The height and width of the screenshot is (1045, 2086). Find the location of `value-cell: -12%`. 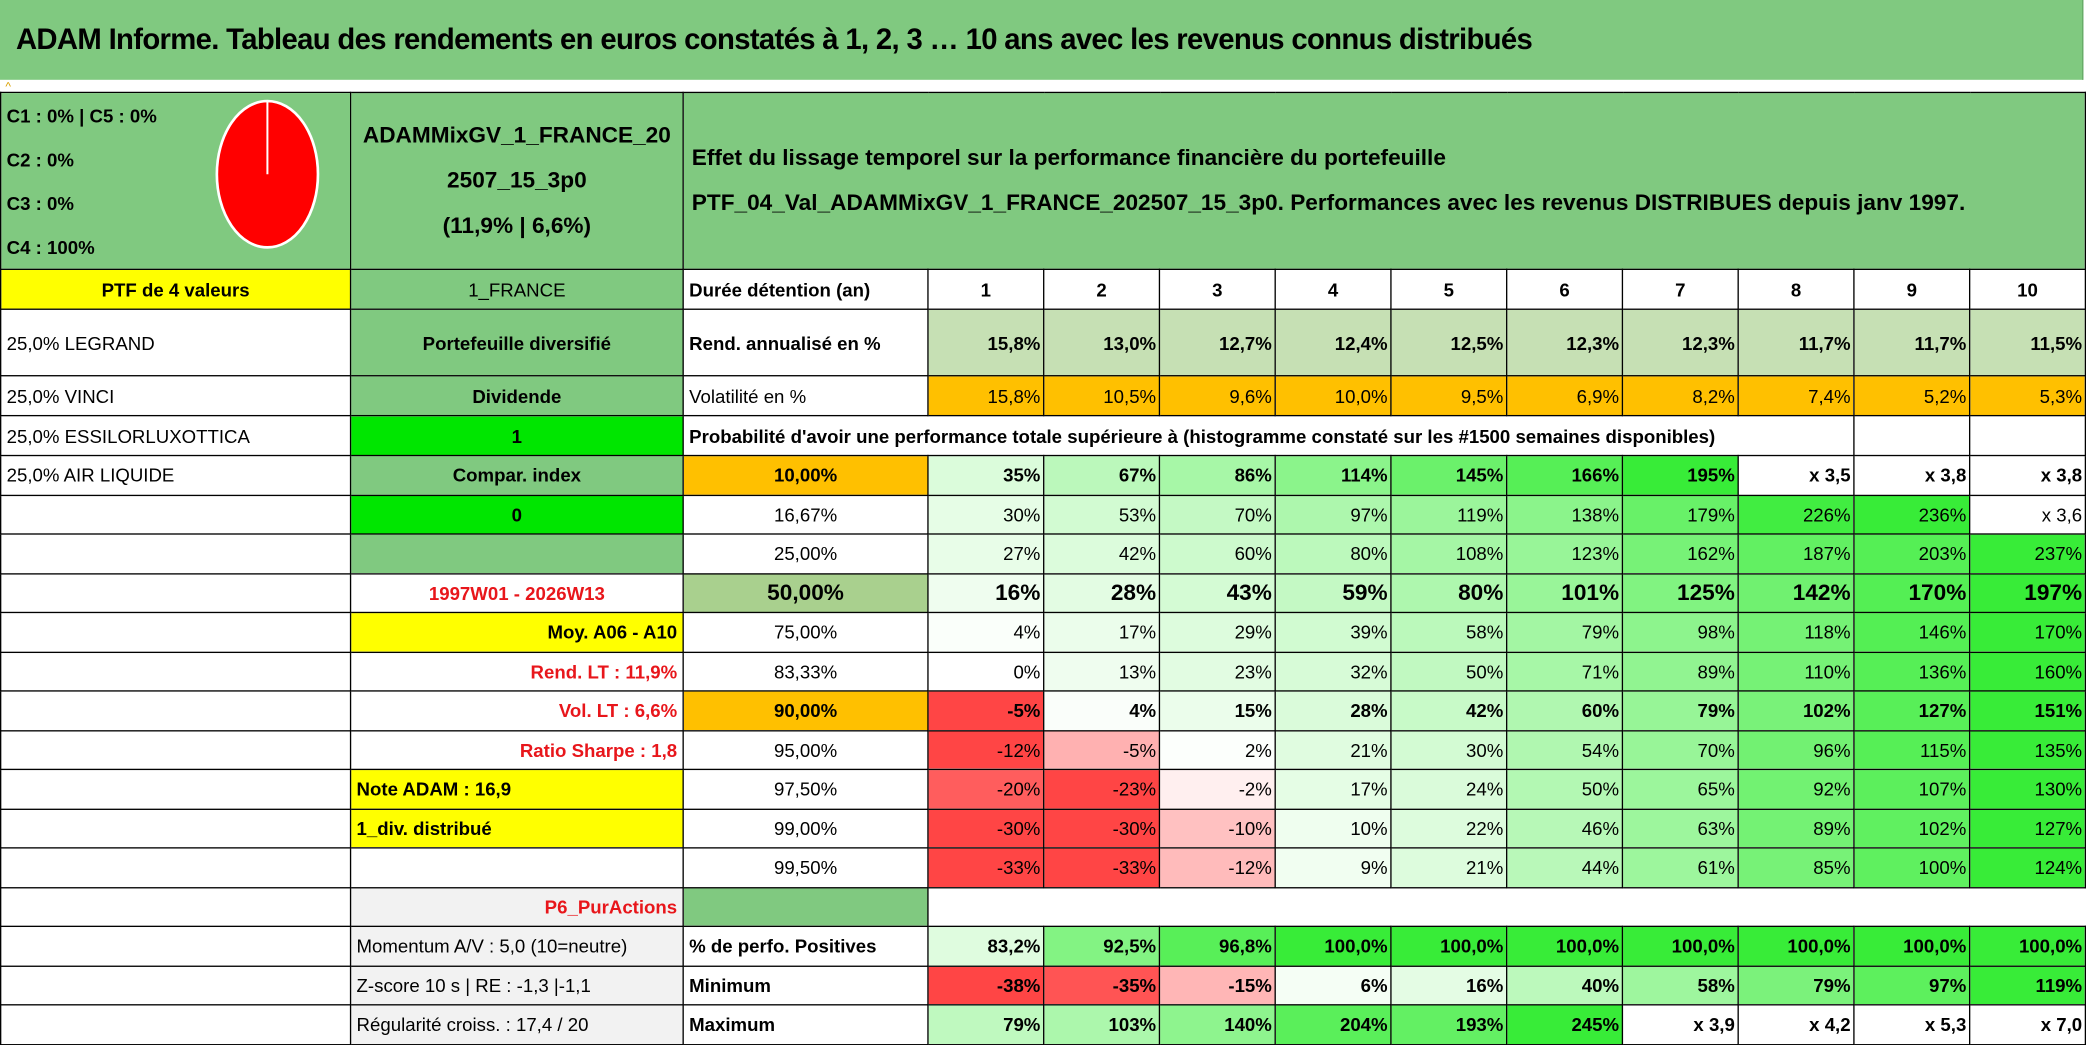

value-cell: -12% is located at coordinates (1217, 867).